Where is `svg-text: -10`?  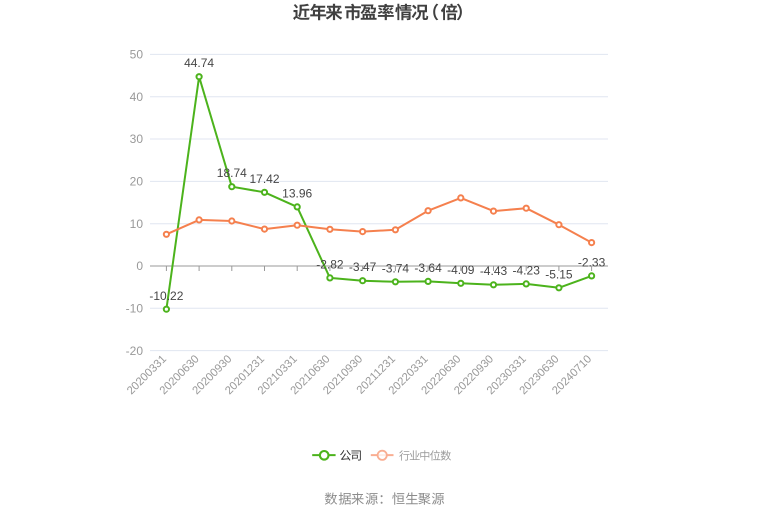 svg-text: -10 is located at coordinates (135, 309).